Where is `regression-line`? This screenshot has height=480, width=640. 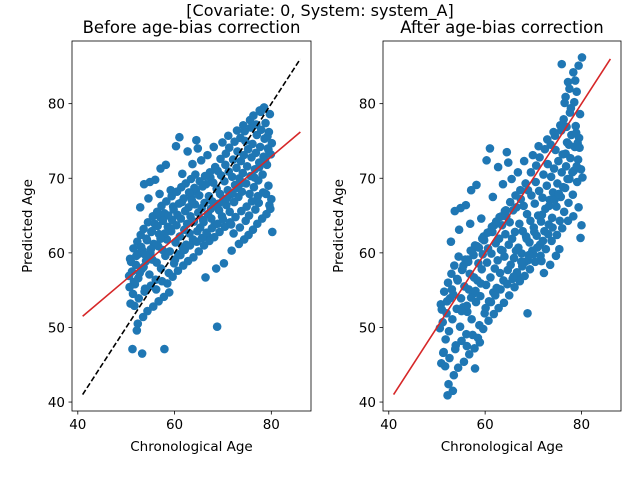
regression-line is located at coordinates (191, 224).